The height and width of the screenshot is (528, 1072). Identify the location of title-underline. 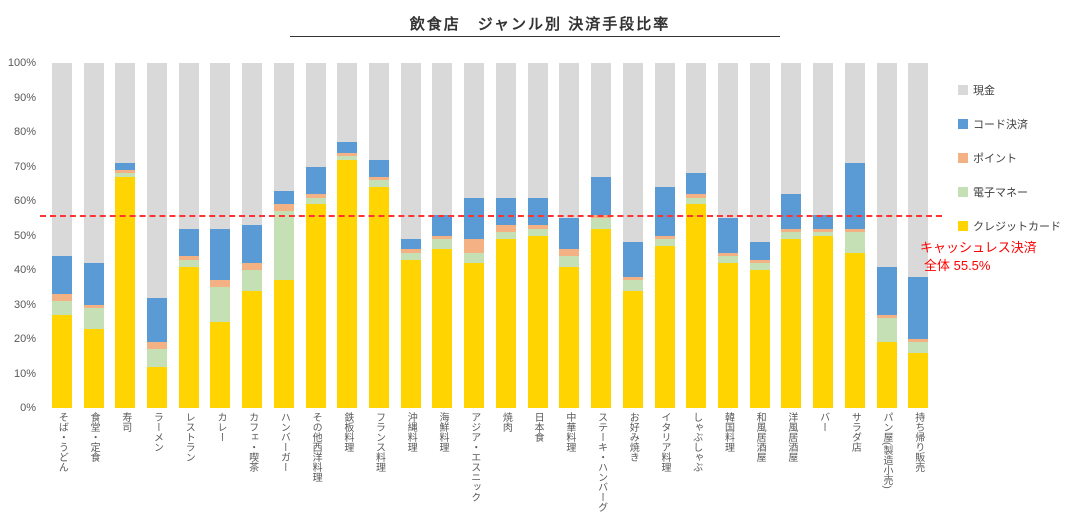
(535, 36).